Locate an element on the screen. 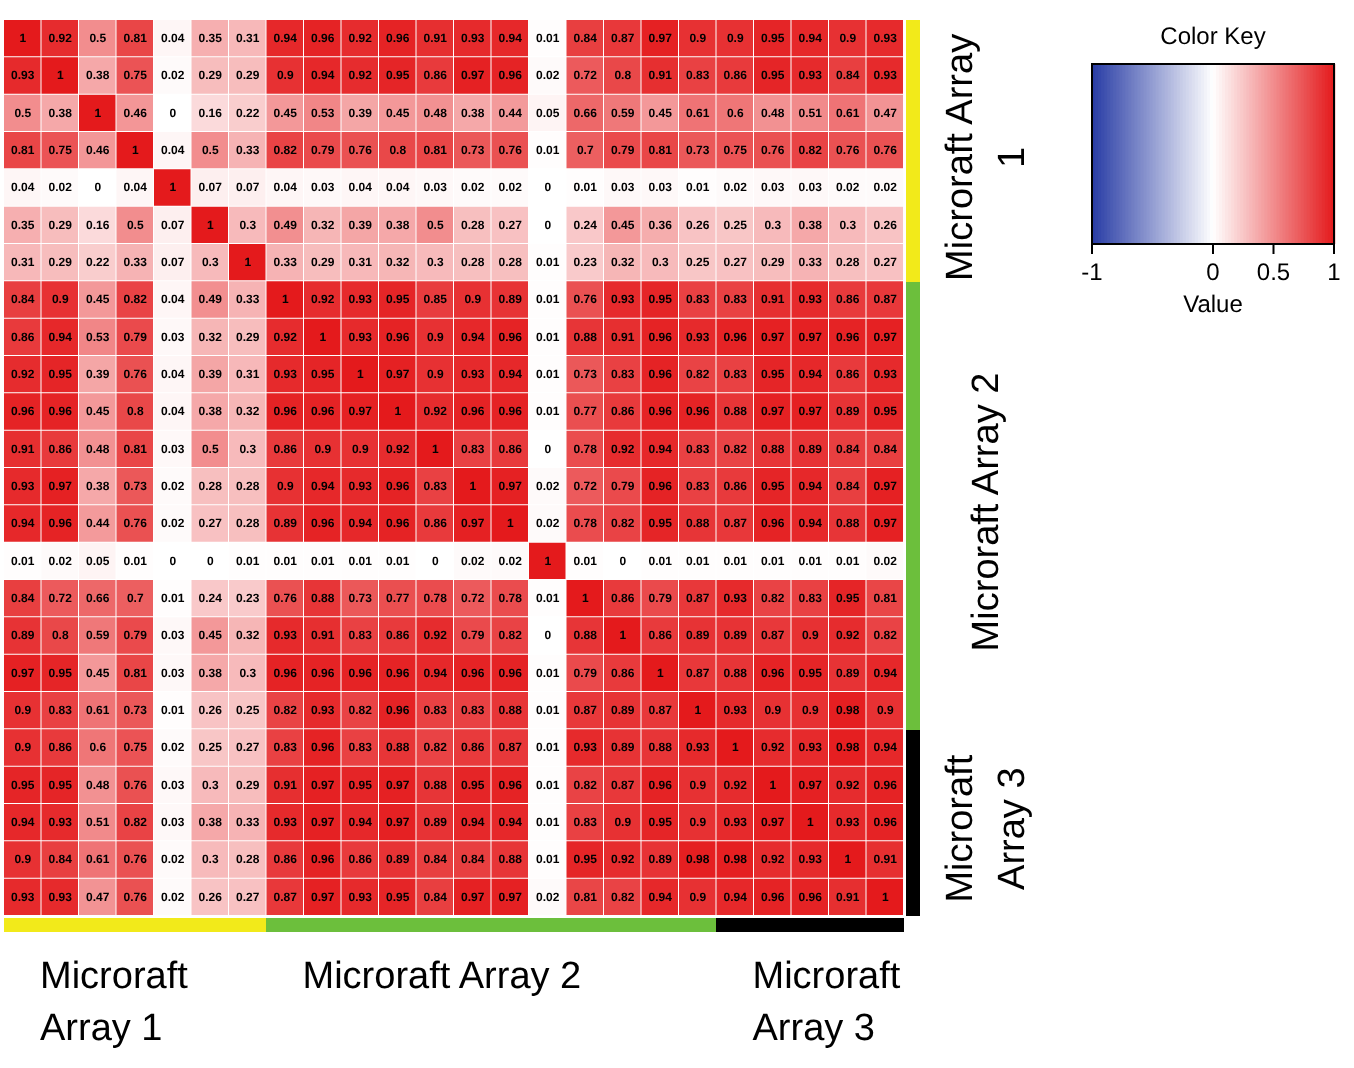 This screenshot has height=1068, width=1354. color-bar-label: -1 is located at coordinates (1092, 272).